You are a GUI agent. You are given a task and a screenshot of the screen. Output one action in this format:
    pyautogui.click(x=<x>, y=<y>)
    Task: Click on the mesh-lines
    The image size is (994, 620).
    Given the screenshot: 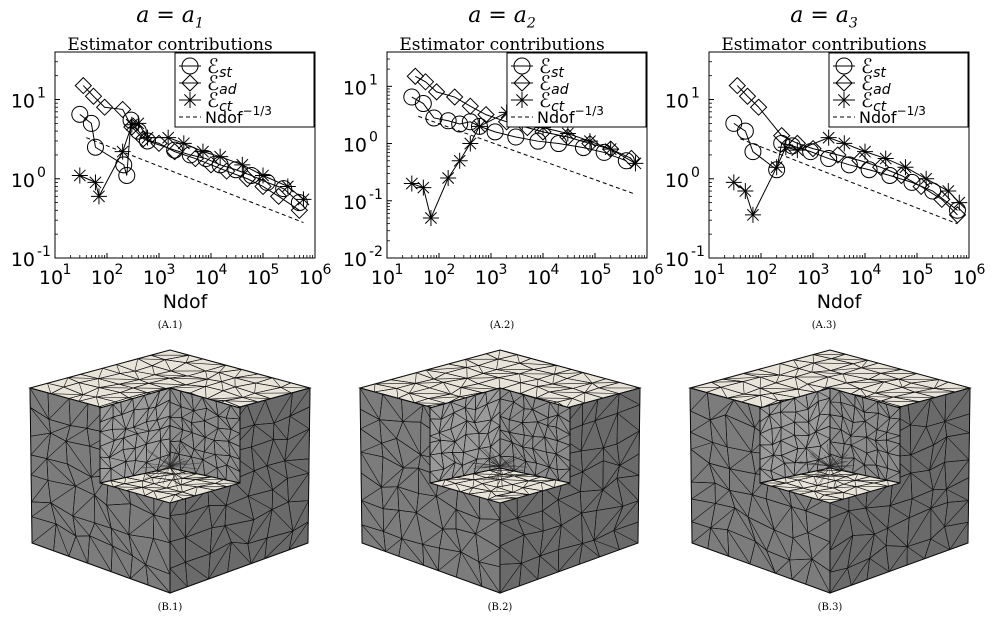 What is the action you would take?
    pyautogui.click(x=170, y=485)
    